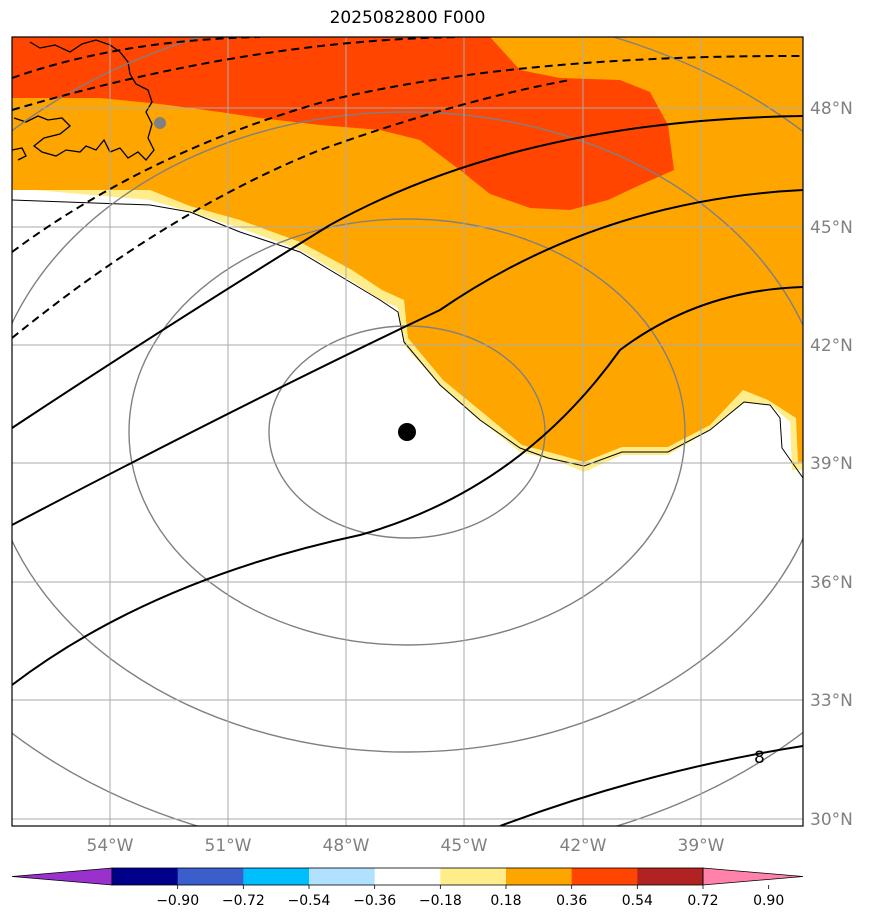  Describe the element at coordinates (464, 846) in the screenshot. I see `lon-label: 45°W` at that location.